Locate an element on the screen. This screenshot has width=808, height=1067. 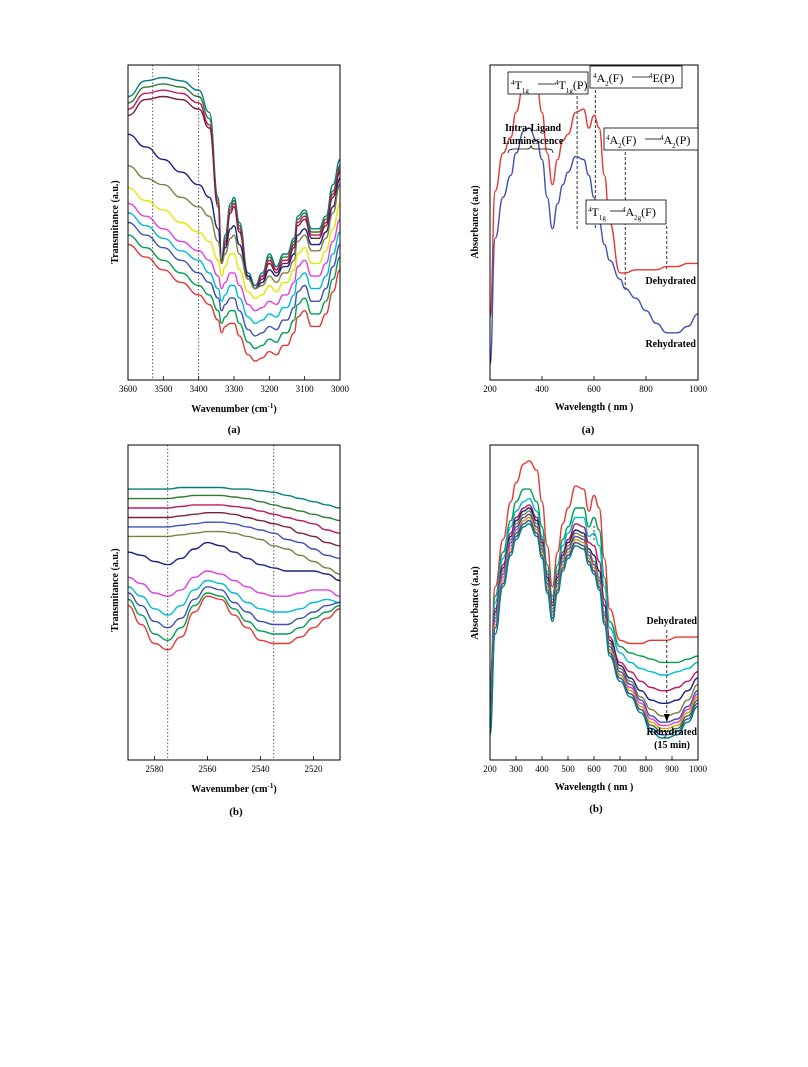
uvvis-time-arrow-head is located at coordinates (666, 718).